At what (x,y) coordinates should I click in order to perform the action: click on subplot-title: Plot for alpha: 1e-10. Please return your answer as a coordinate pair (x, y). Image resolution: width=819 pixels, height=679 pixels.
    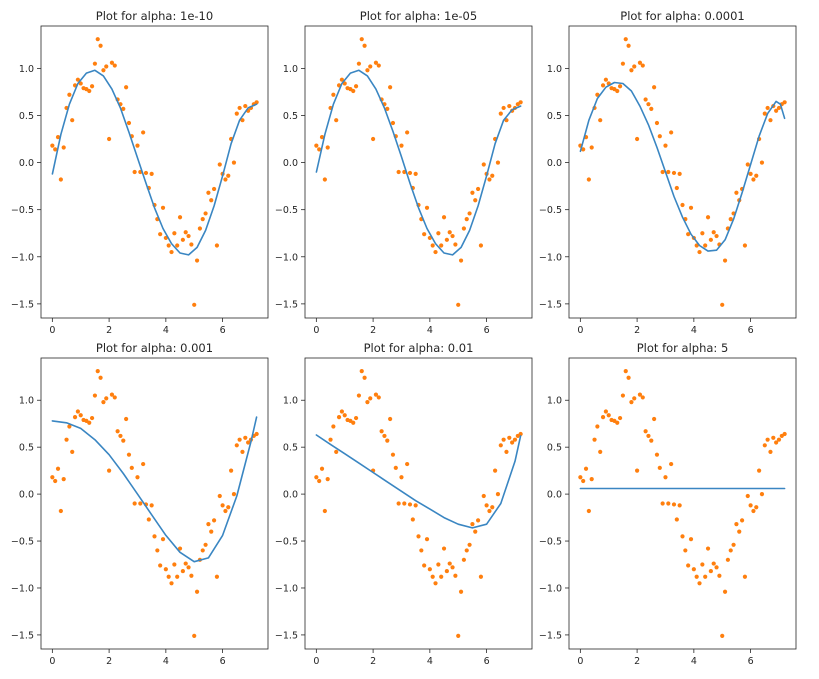
    Looking at the image, I should click on (154, 16).